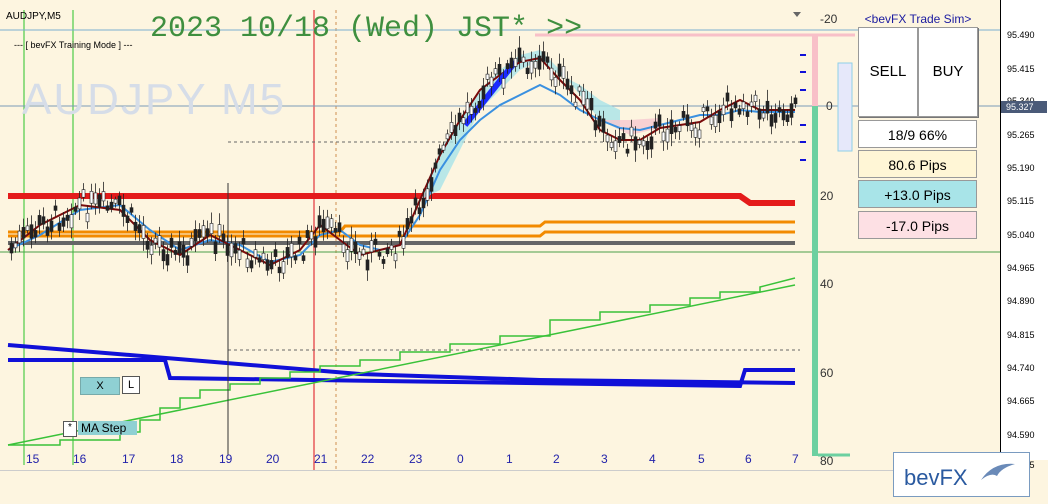 This screenshot has width=1048, height=504. Describe the element at coordinates (1021, 335) in the screenshot. I see `price-label: 94.815` at that location.